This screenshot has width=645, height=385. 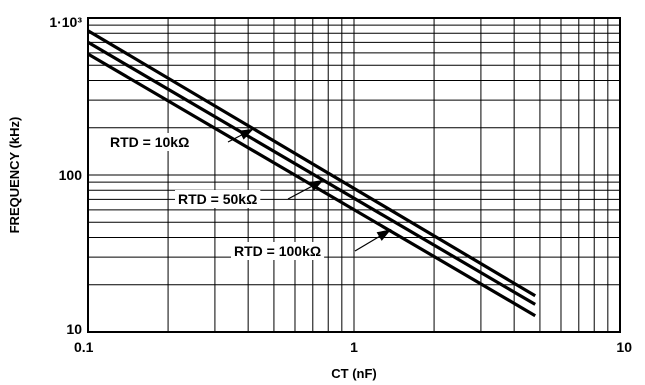 I want to click on x-axis-title: CT (nF), so click(x=353, y=373).